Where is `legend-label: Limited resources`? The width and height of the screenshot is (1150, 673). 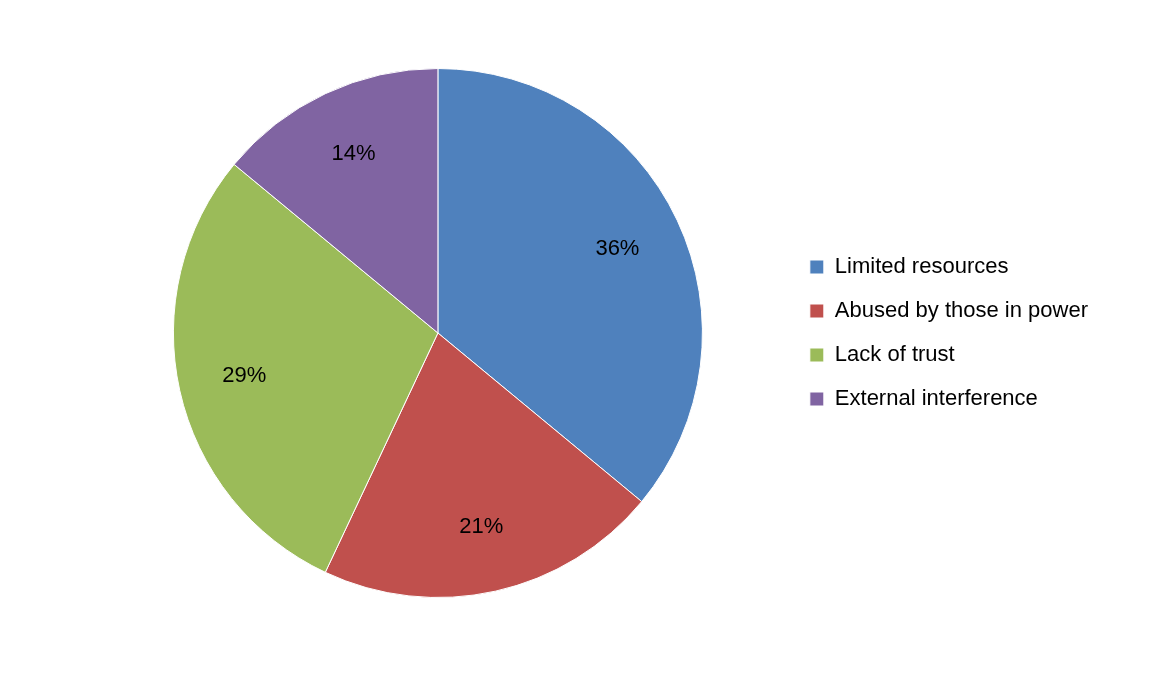 legend-label: Limited resources is located at coordinates (921, 266).